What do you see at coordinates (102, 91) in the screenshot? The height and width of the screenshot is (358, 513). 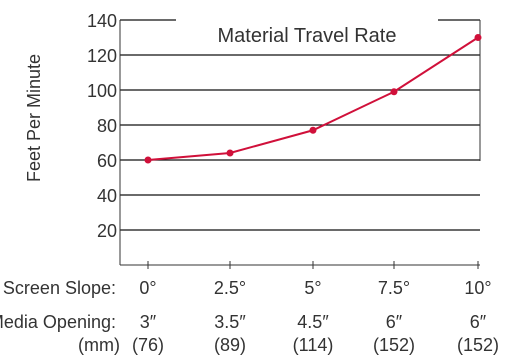 I see `y-tick-label: 100` at bounding box center [102, 91].